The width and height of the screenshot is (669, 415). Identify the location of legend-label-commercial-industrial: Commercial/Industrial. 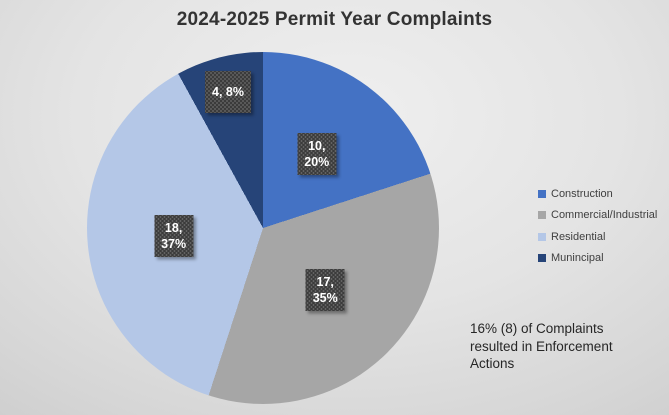
(604, 215).